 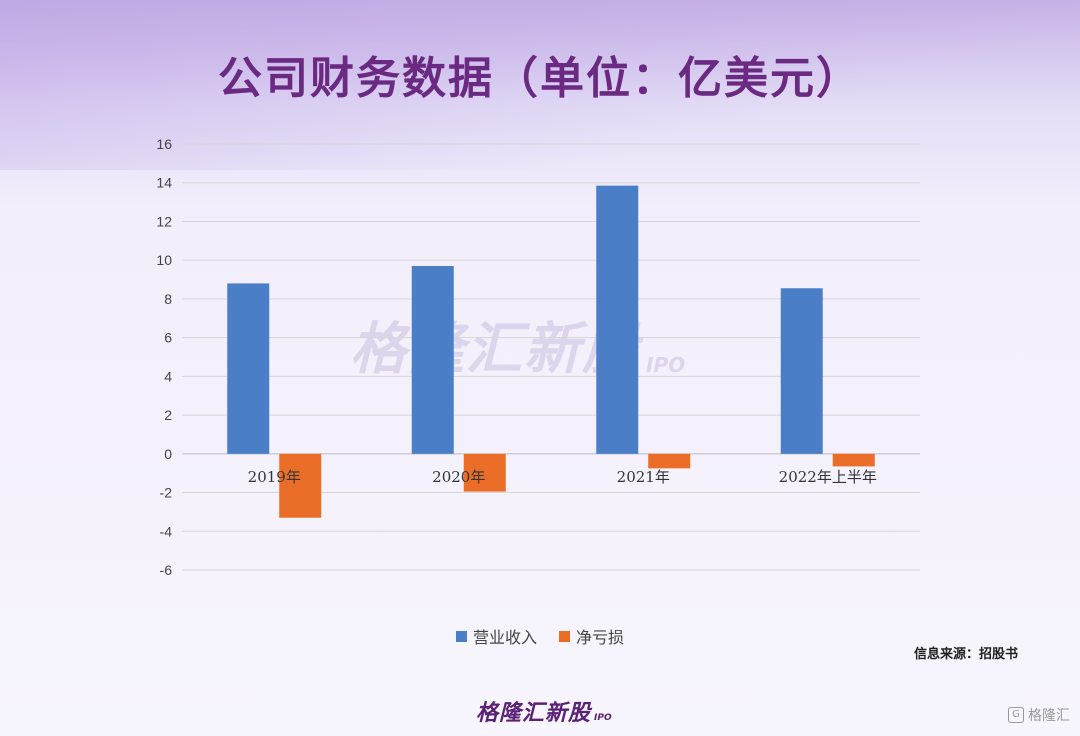 I want to click on corner-brand-text: 格隆汇, so click(x=1049, y=716).